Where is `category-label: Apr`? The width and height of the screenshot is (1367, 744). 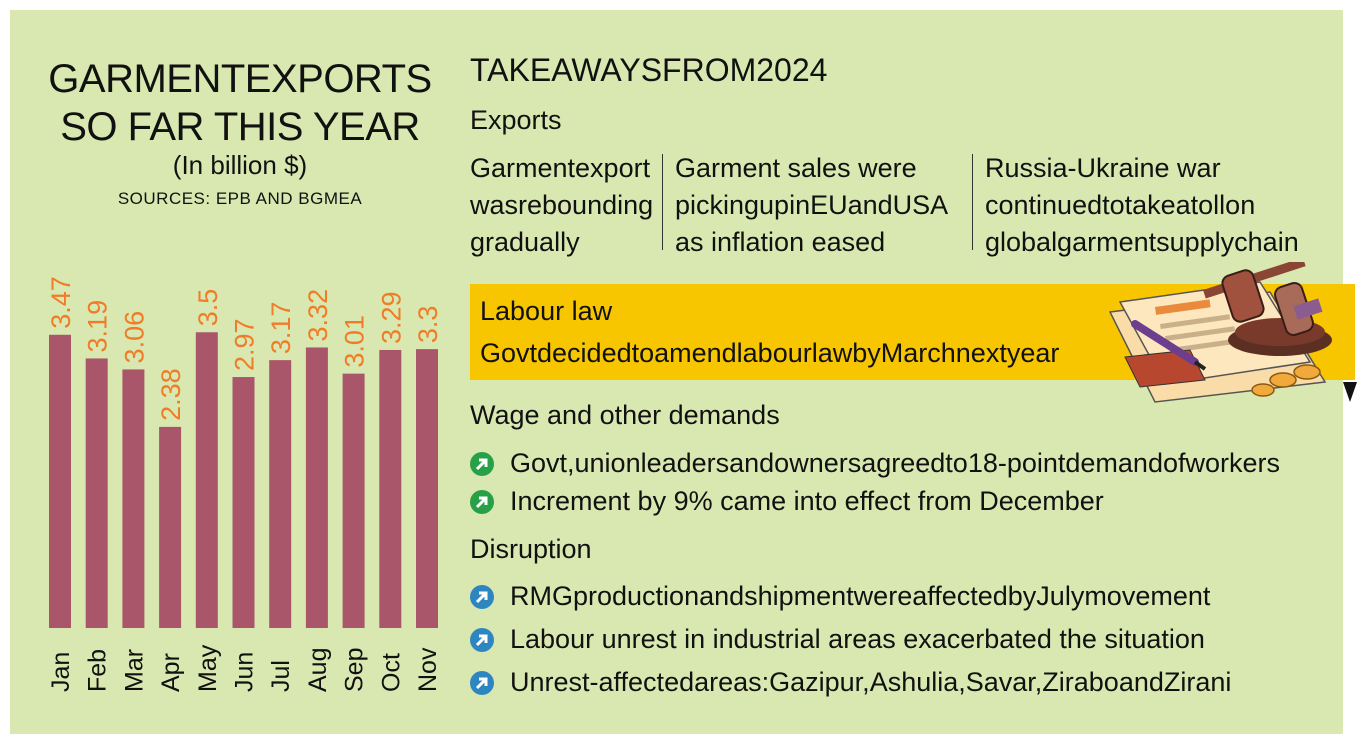 category-label: Apr is located at coordinates (171, 672).